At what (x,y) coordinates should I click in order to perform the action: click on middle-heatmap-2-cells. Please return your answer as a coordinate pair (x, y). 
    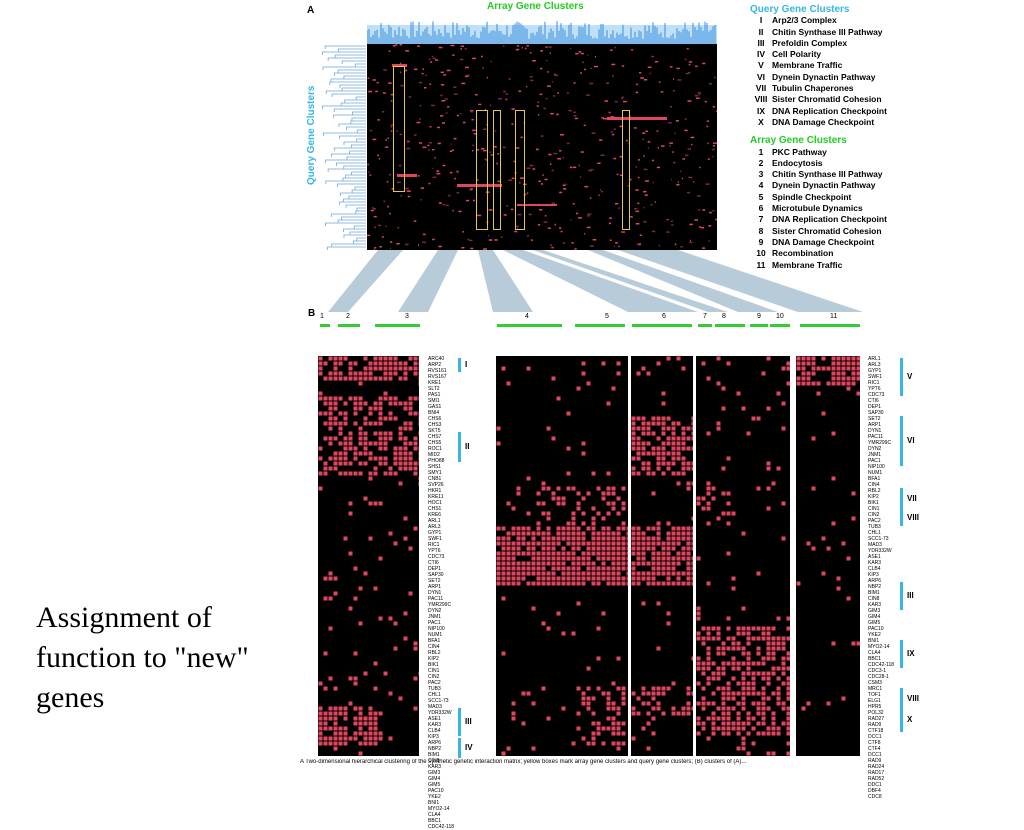
    Looking at the image, I should click on (662, 556).